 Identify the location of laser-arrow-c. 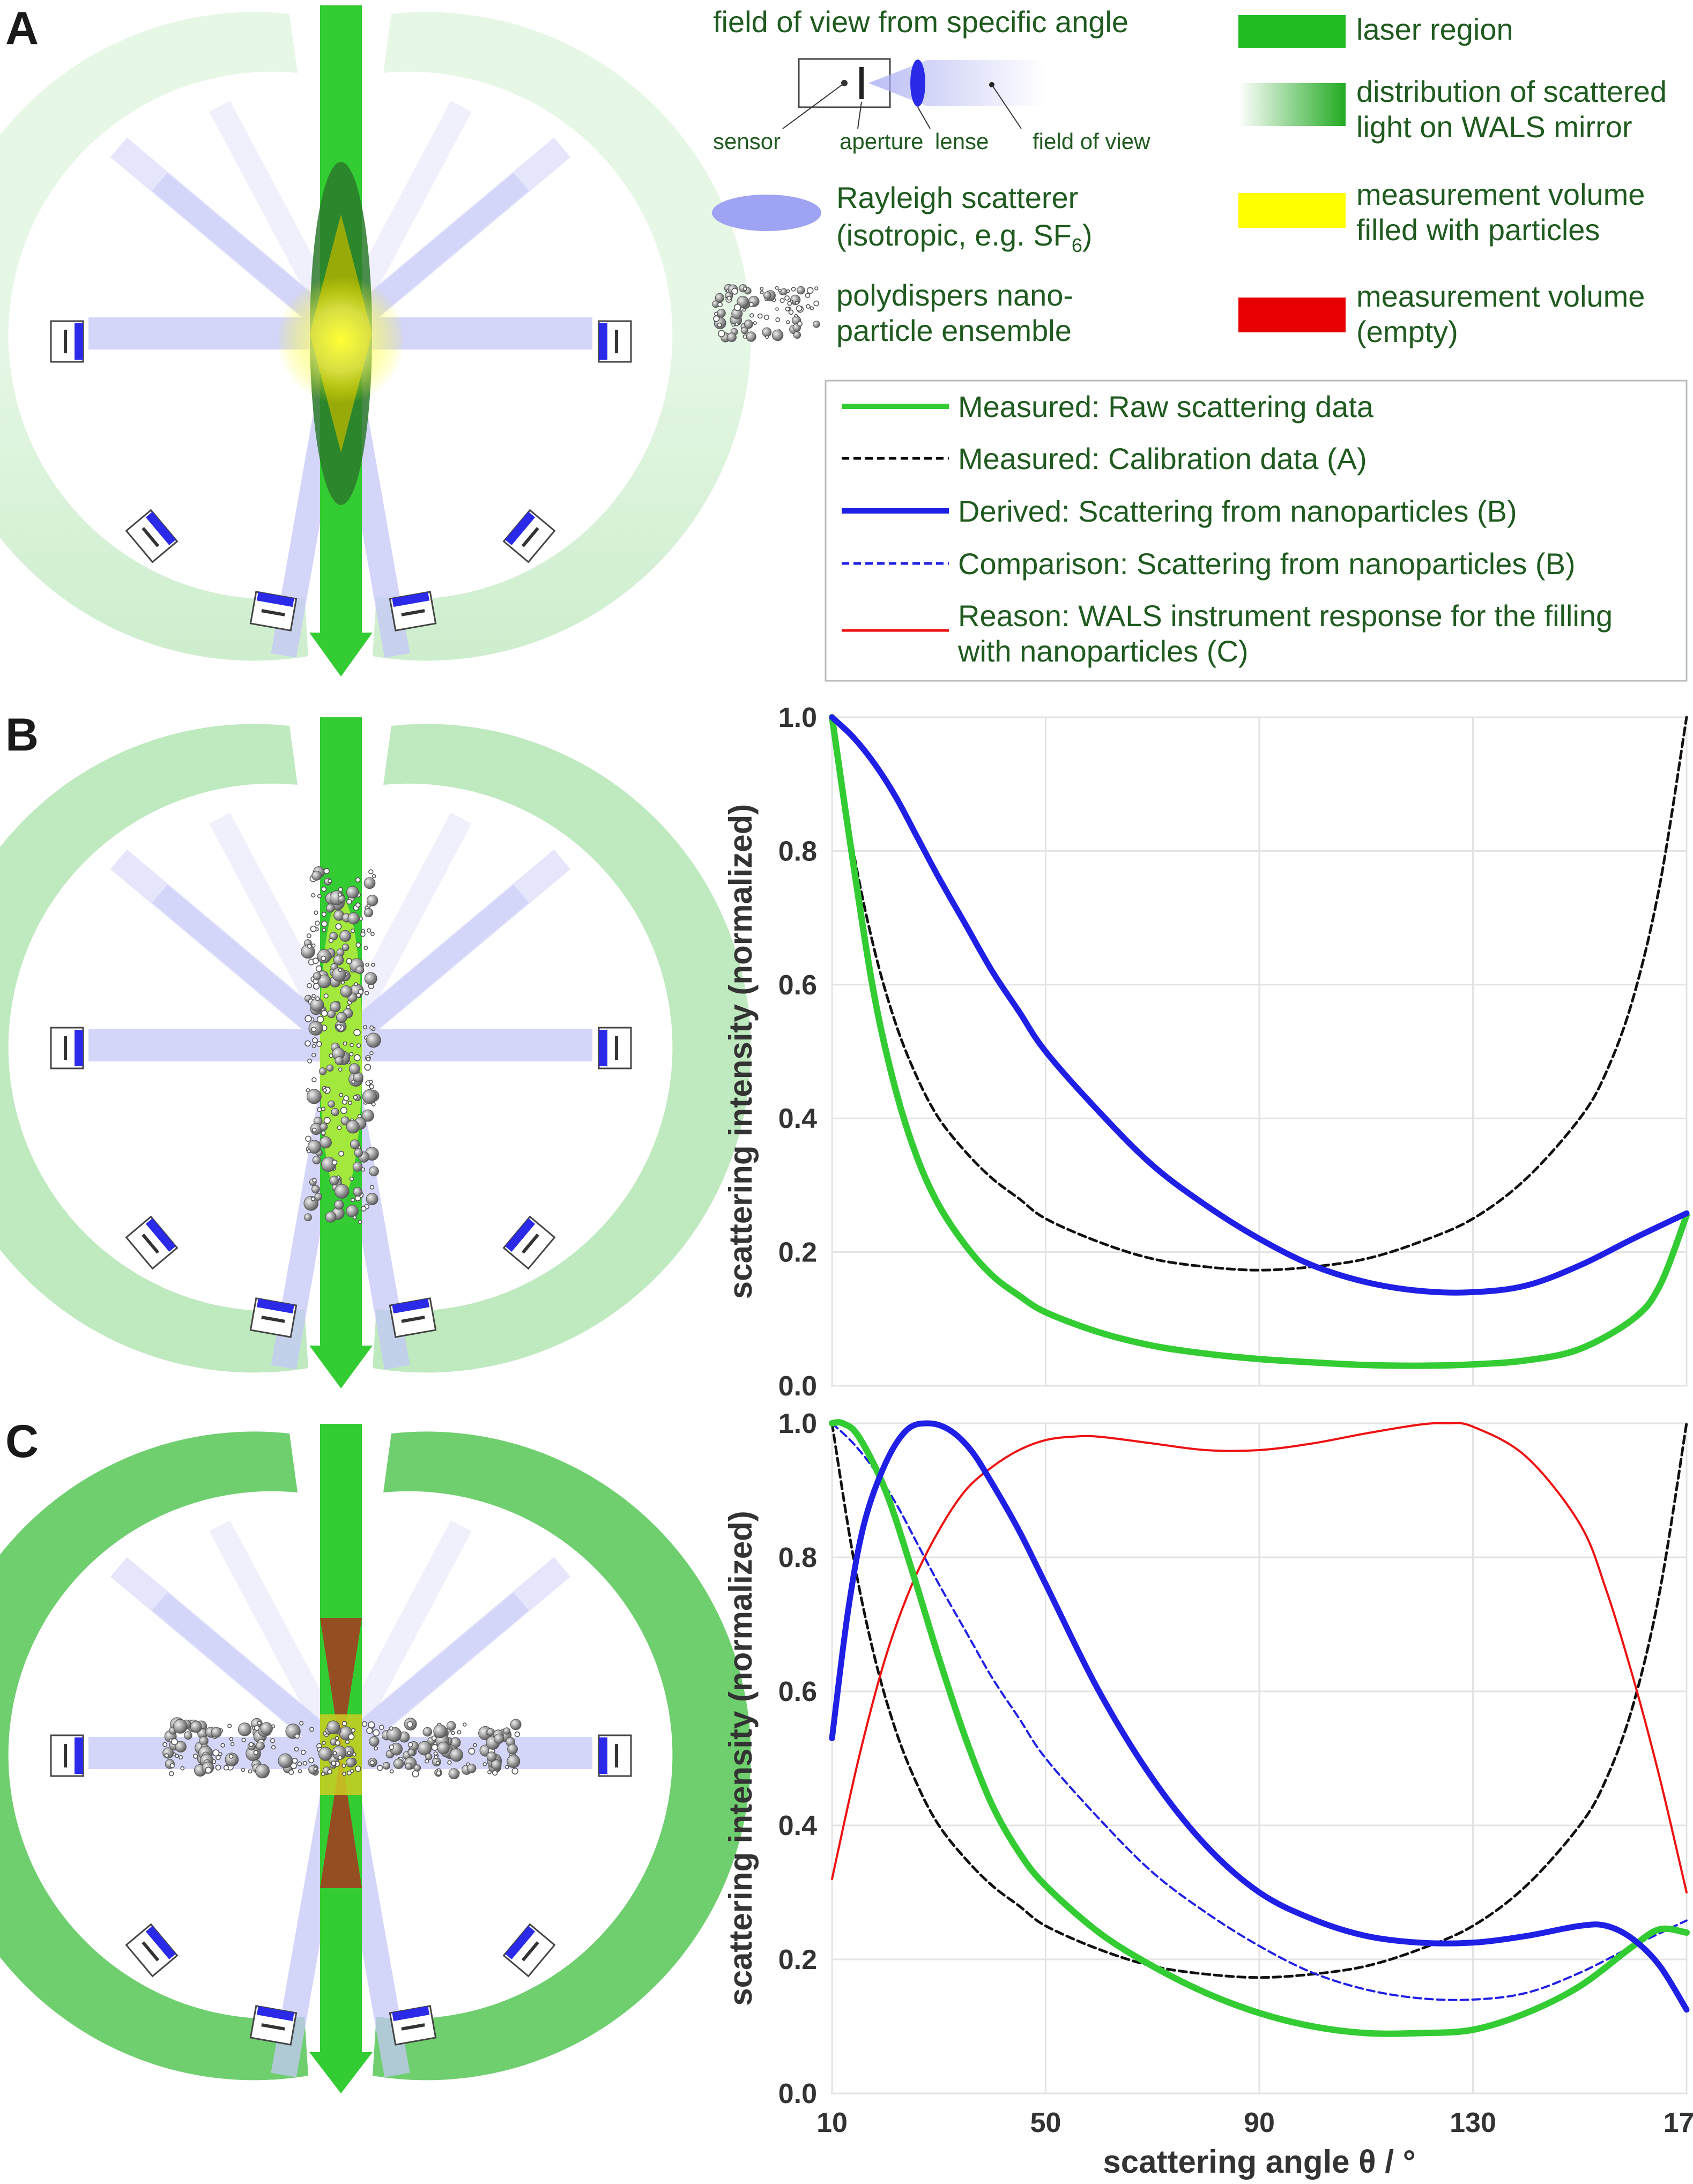
(341, 2072).